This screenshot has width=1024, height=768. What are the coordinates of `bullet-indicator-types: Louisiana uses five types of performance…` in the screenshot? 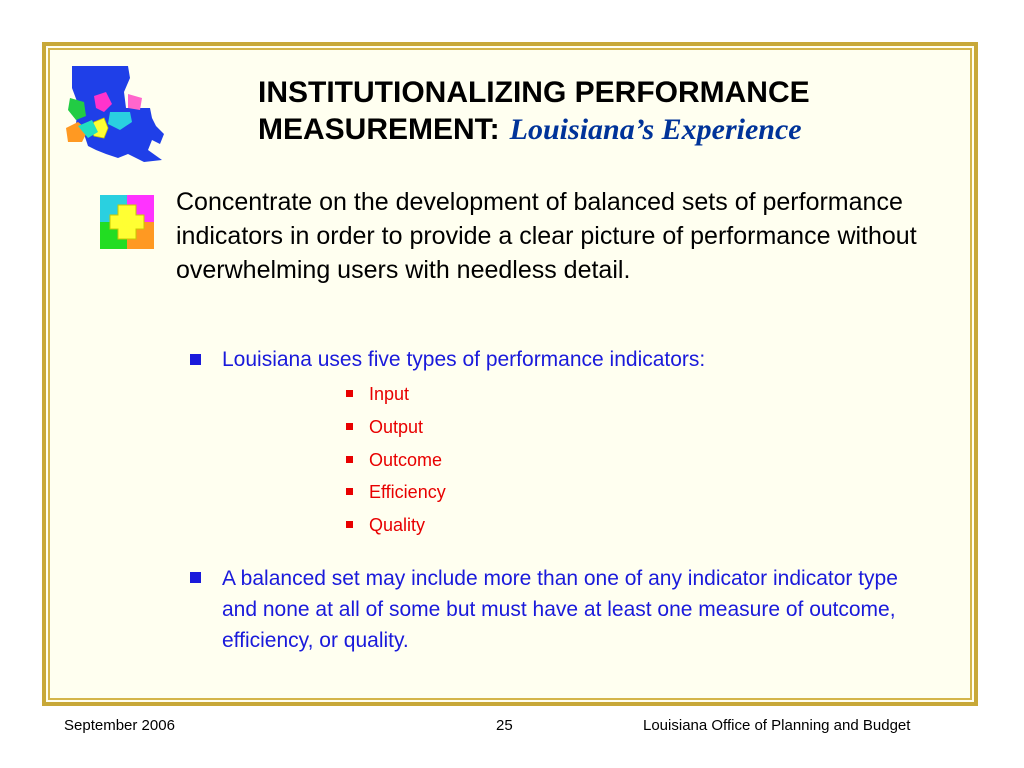 It's located at (560, 360).